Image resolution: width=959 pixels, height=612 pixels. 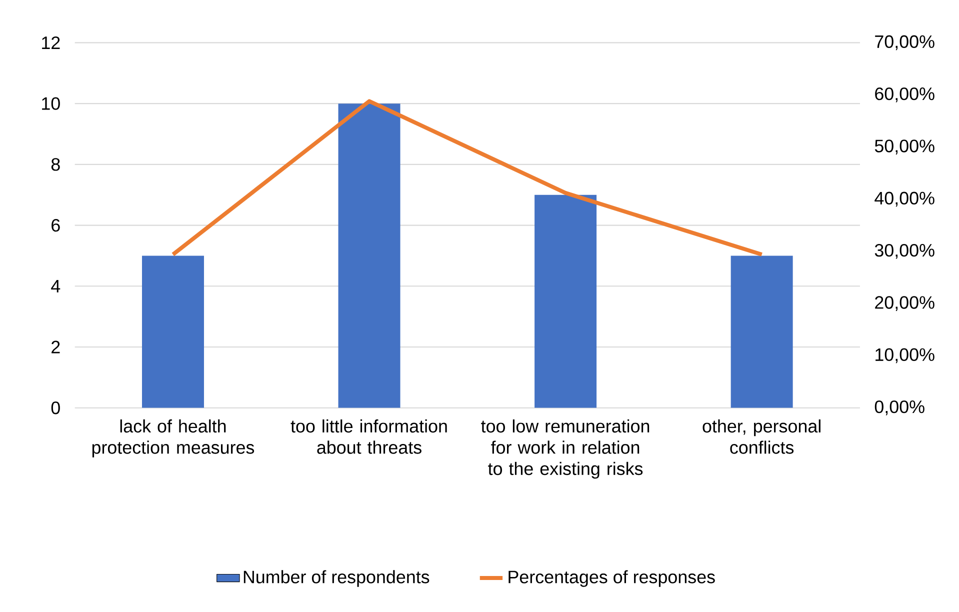 I want to click on x-tick-label: too low remuneration for work in relation to the existing risks, so click(x=565, y=449).